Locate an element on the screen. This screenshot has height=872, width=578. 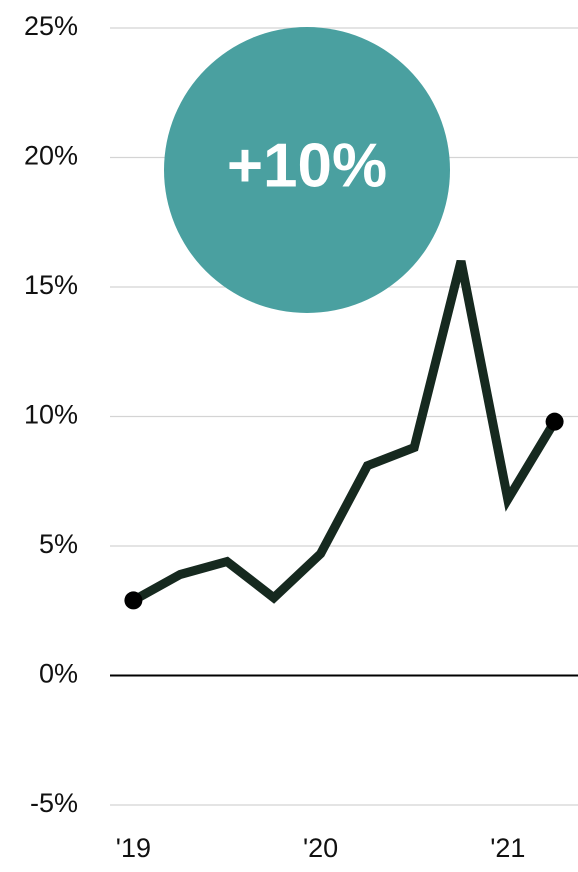
y-tick-label: 5% is located at coordinates (58, 544).